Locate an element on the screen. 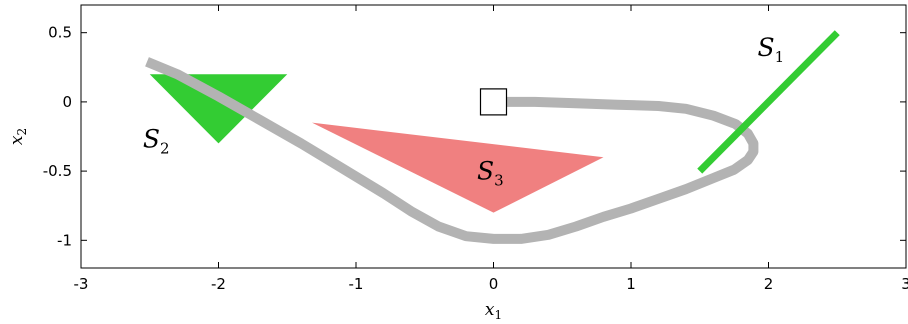 The image size is (908, 324). x-axis-label-sub: 1 is located at coordinates (498, 315).